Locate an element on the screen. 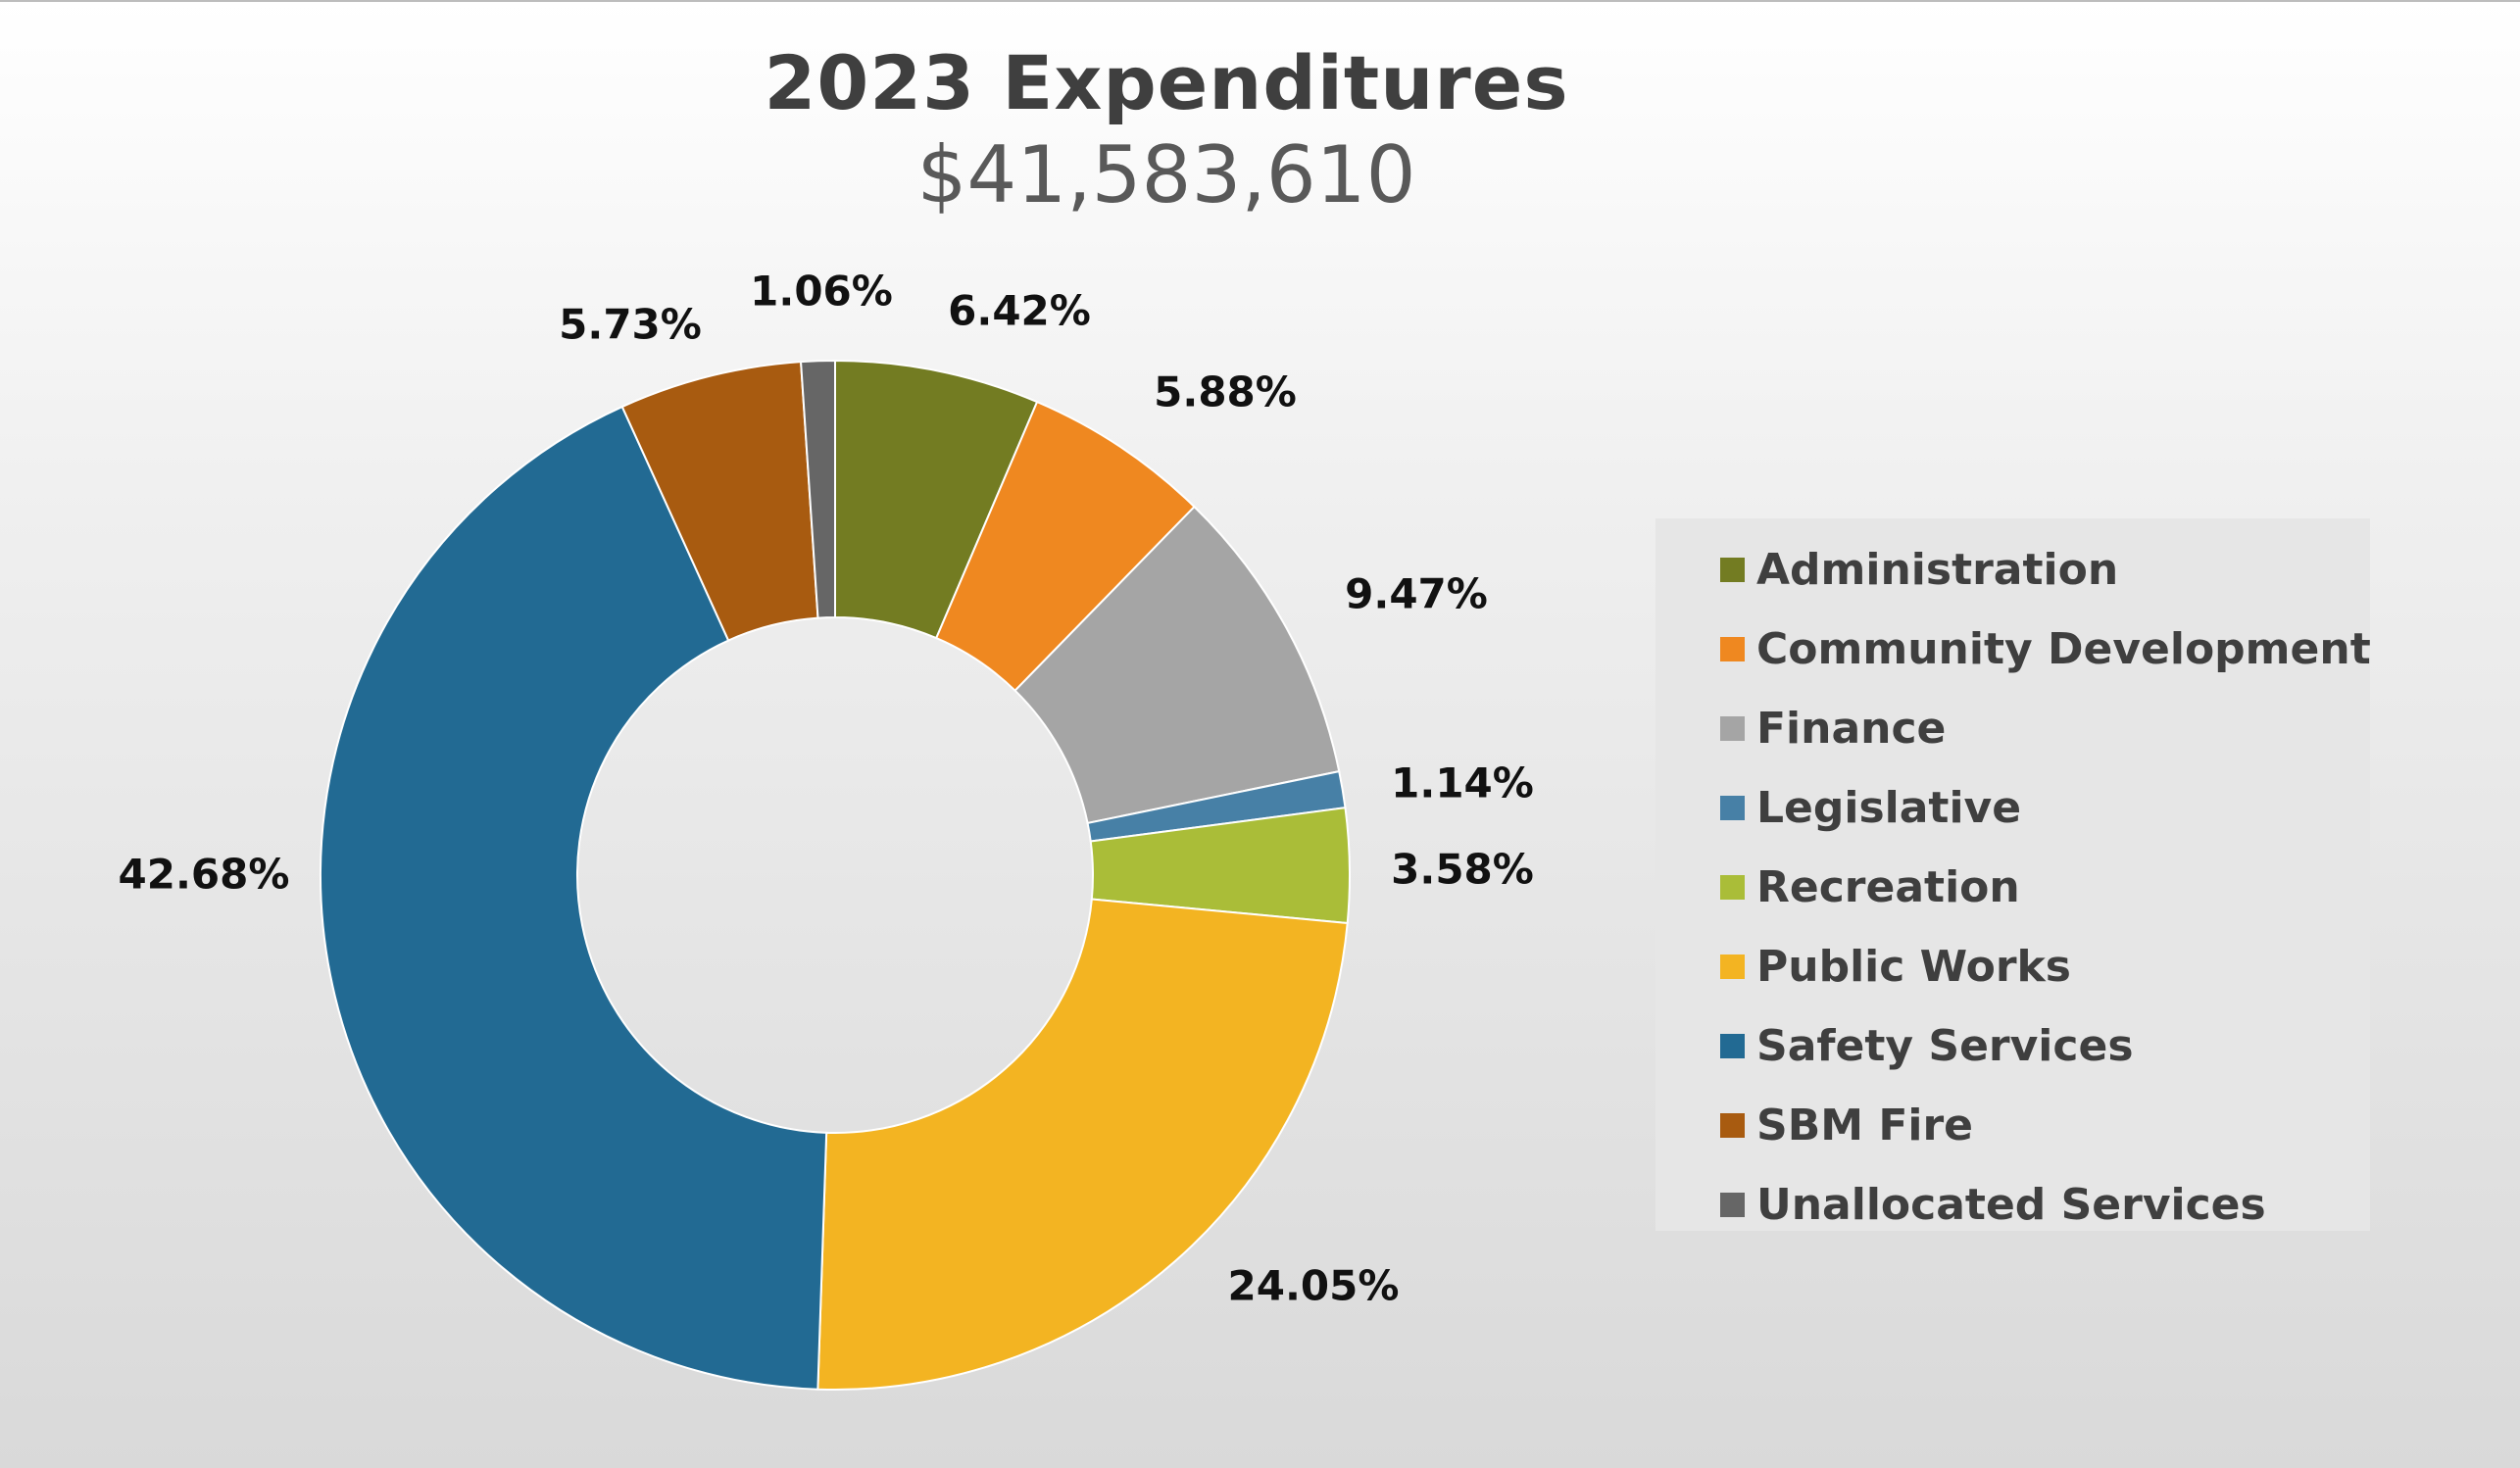 The height and width of the screenshot is (1468, 2520). legend-item-public-works: Public Works is located at coordinates (2012, 966).